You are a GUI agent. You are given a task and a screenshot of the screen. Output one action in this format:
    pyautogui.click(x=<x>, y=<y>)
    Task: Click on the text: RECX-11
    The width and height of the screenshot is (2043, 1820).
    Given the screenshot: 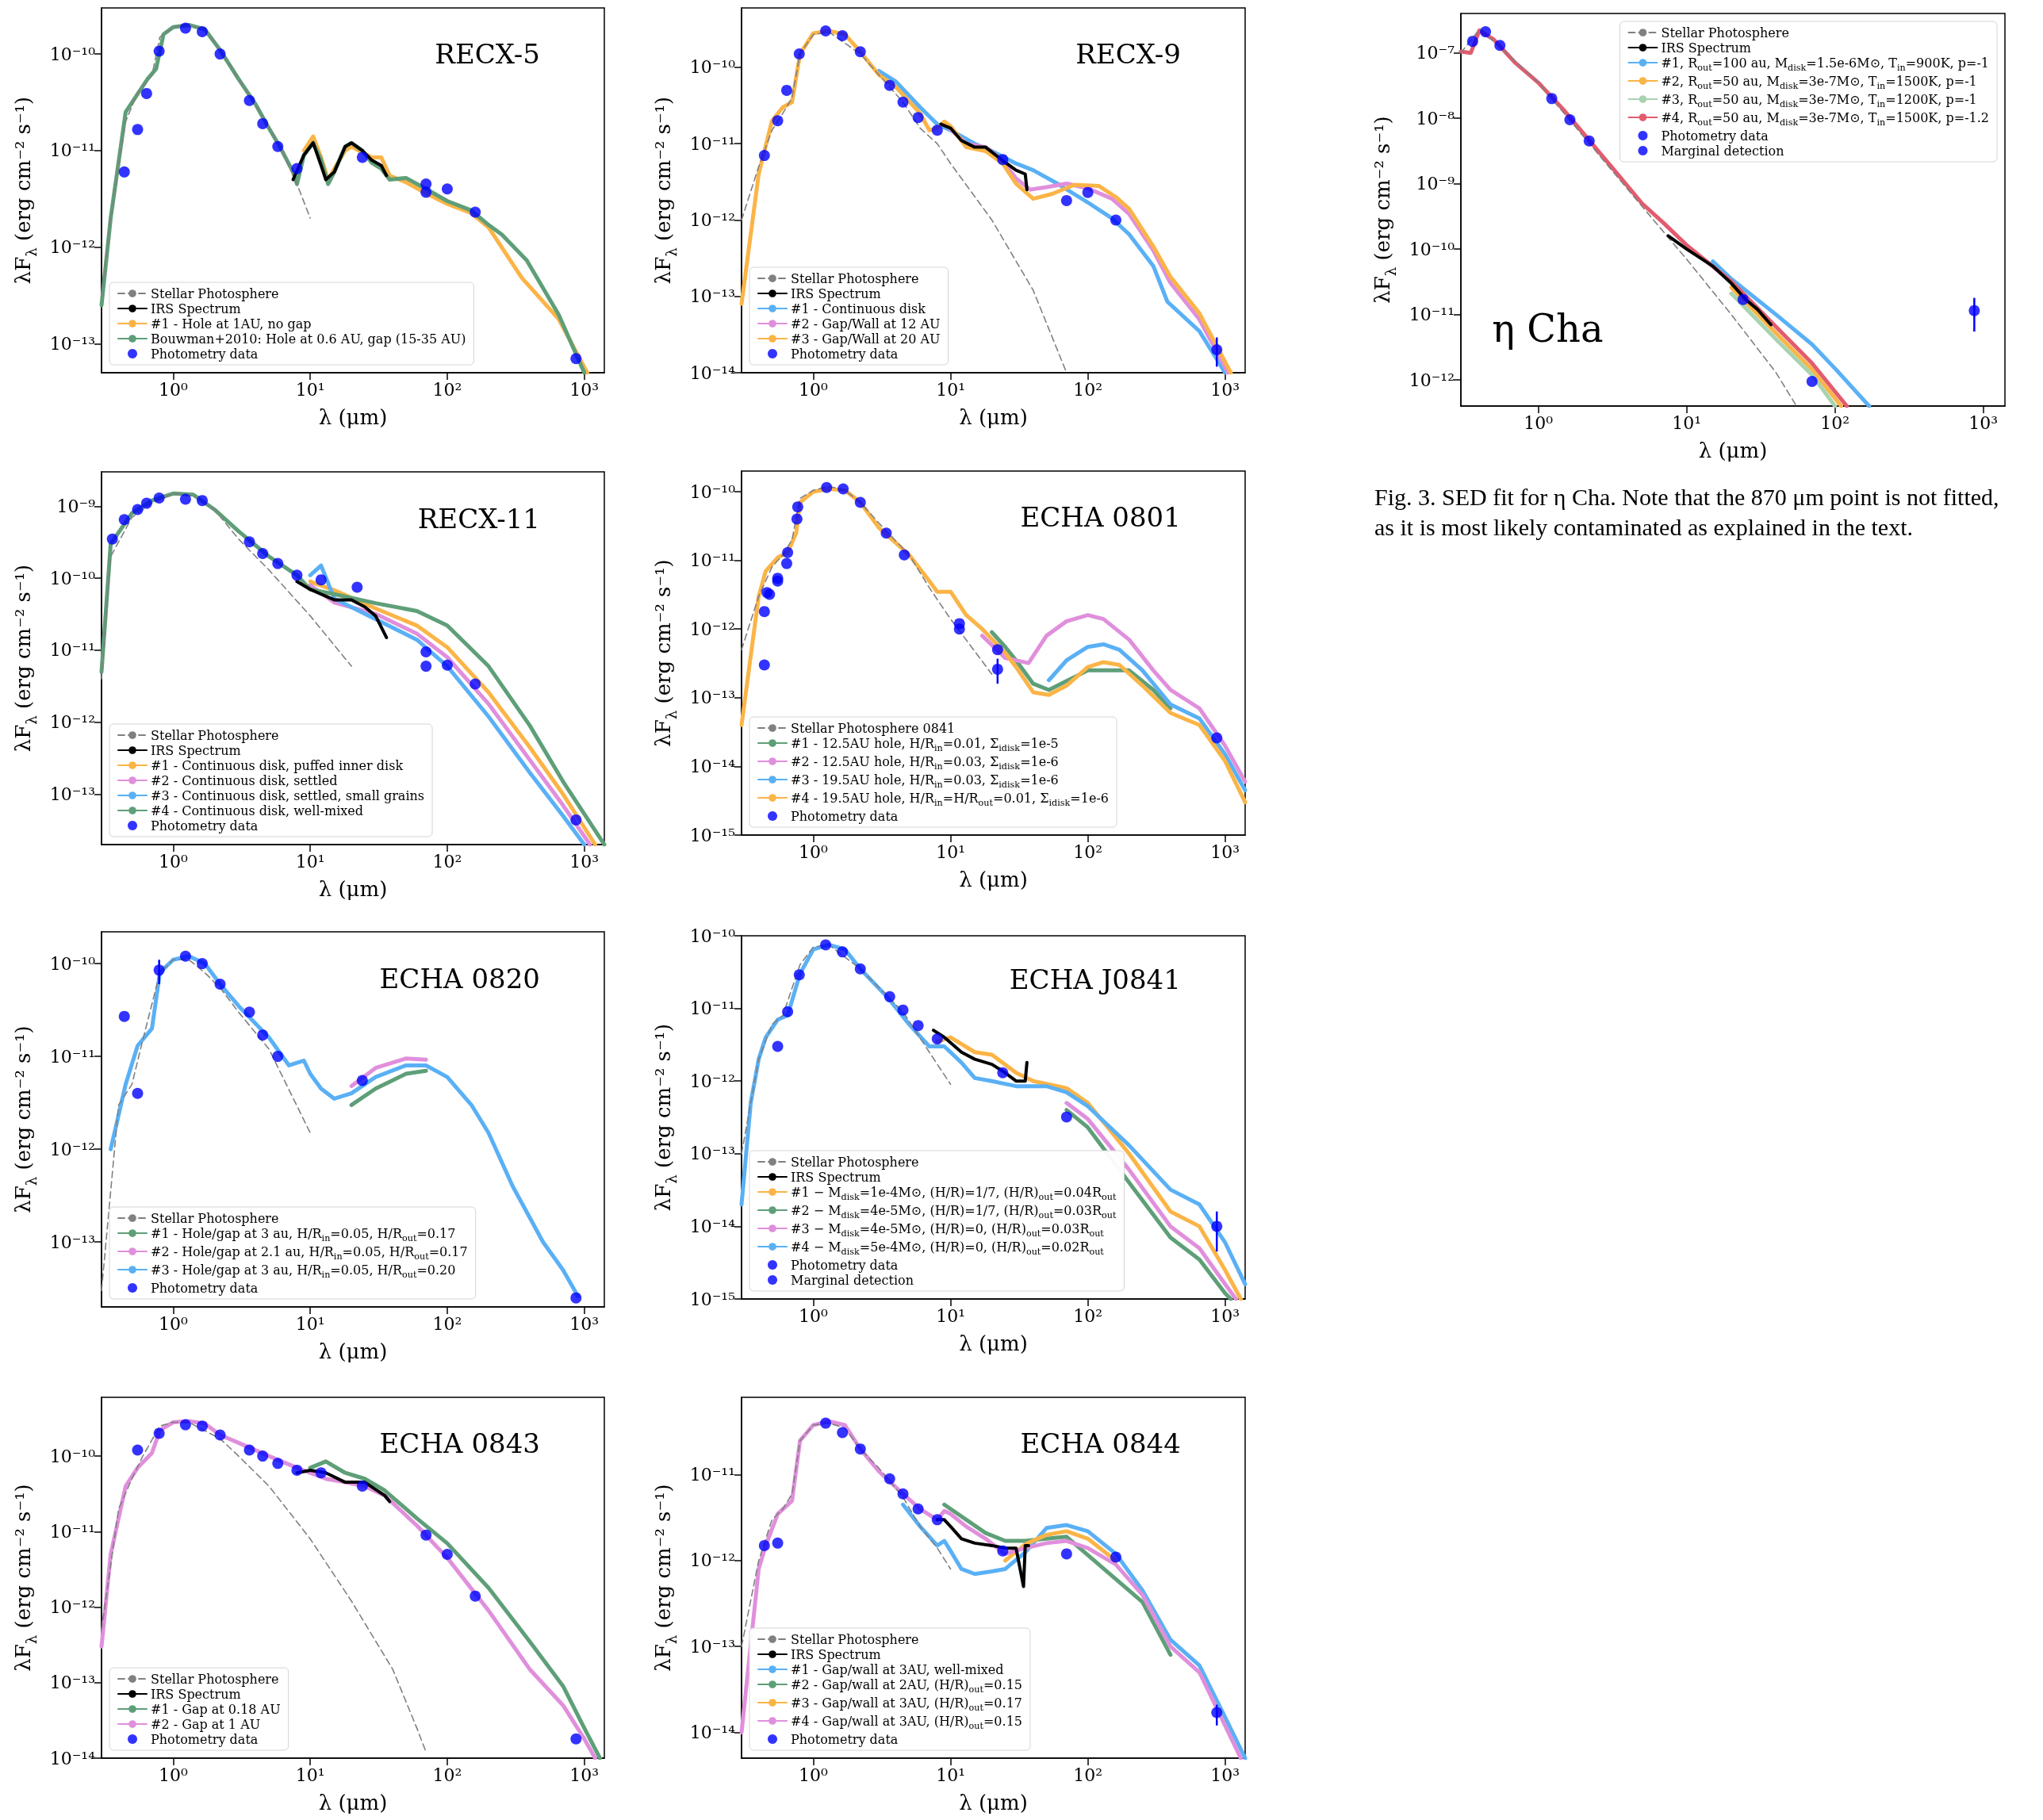 What is the action you would take?
    pyautogui.click(x=478, y=518)
    